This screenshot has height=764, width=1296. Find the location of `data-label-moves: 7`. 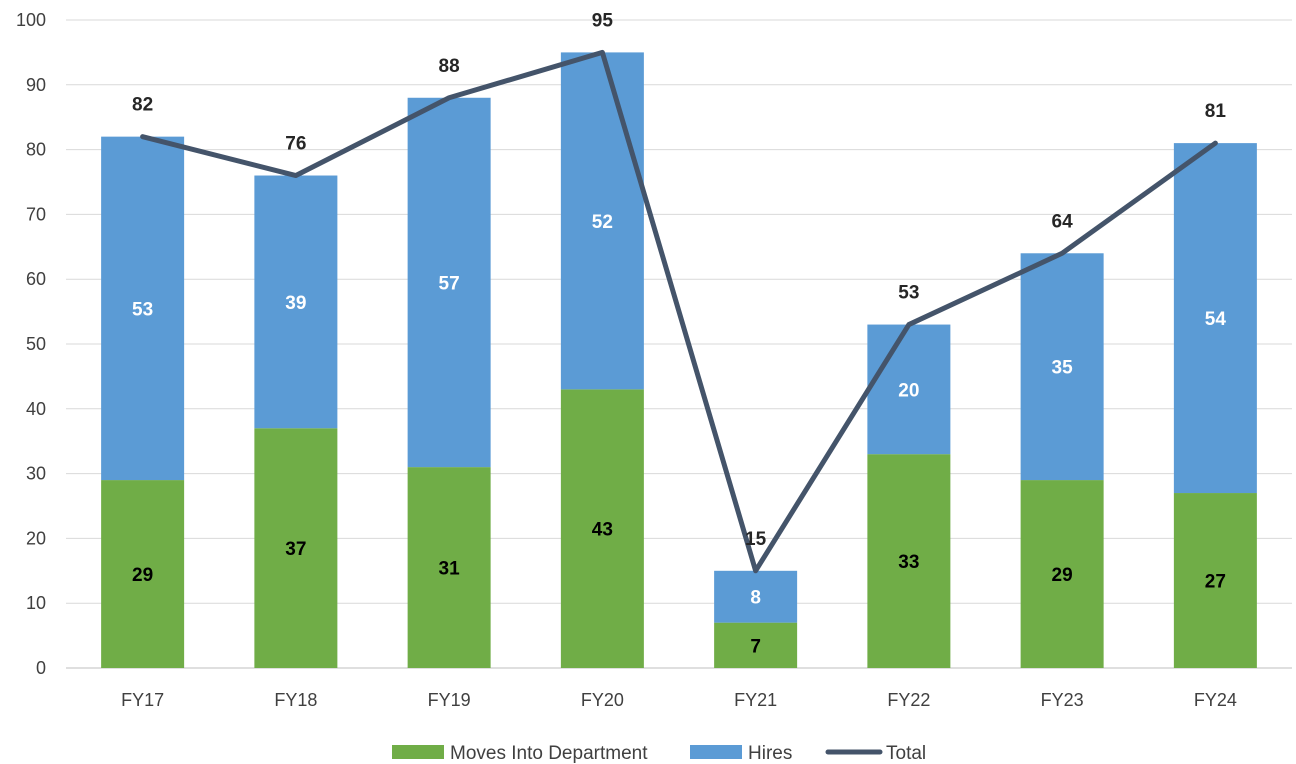

data-label-moves: 7 is located at coordinates (755, 646).